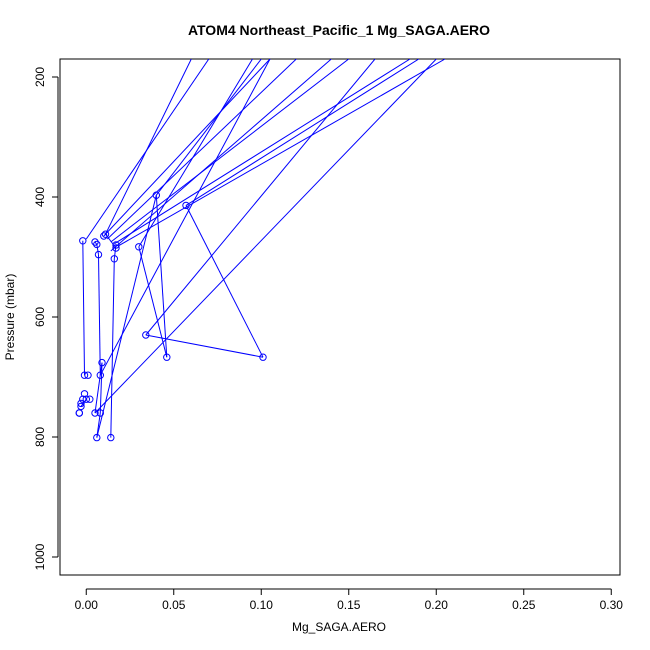  What do you see at coordinates (174, 605) in the screenshot?
I see `x-tick-label: 0.05` at bounding box center [174, 605].